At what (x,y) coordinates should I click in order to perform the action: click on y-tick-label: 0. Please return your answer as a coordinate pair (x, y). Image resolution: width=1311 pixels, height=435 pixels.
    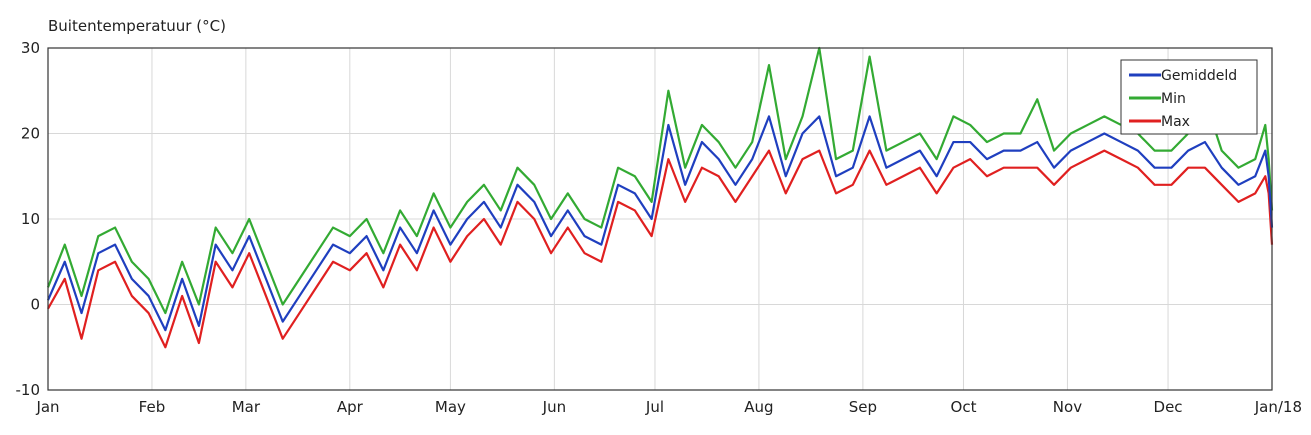
    Looking at the image, I should click on (35, 305).